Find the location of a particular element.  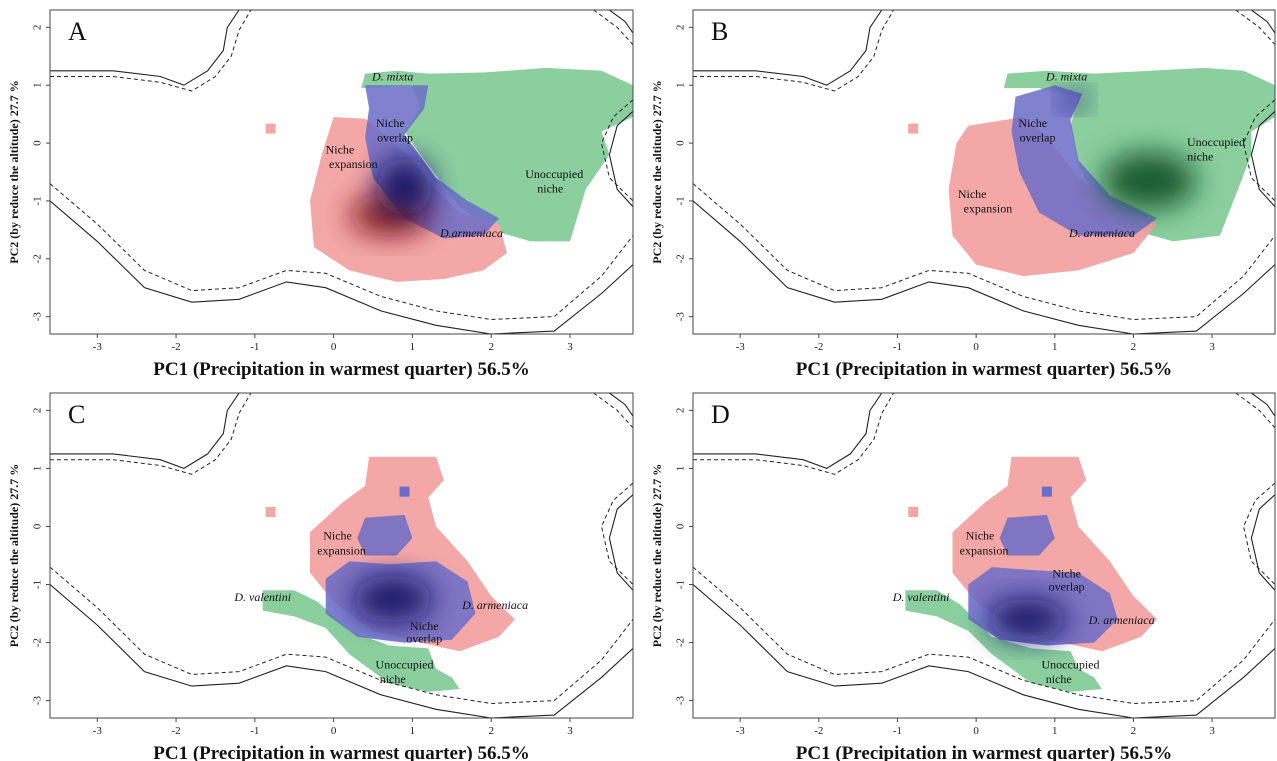

panel-letter: A is located at coordinates (77, 31).